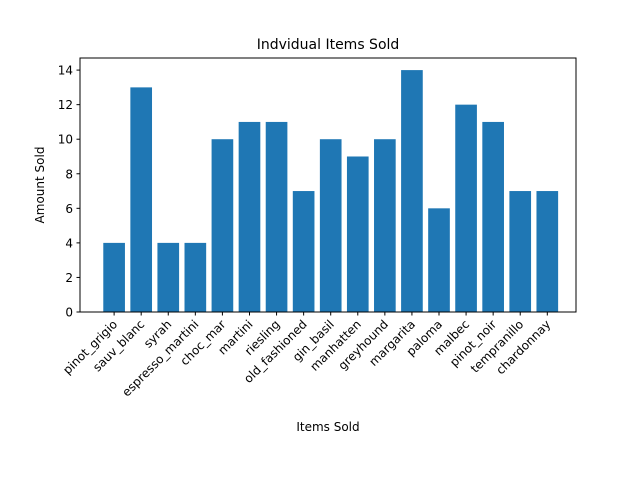 This screenshot has width=640, height=480. What do you see at coordinates (520, 251) in the screenshot?
I see `bar-tempranillo` at bounding box center [520, 251].